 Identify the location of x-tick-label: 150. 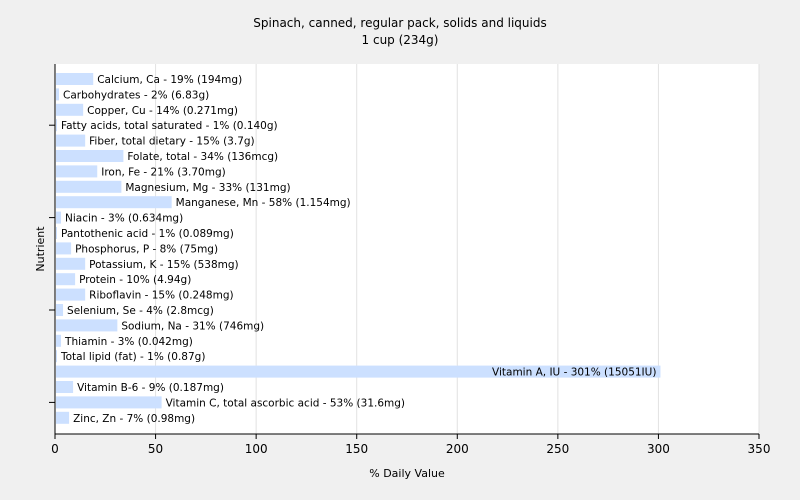
(356, 449).